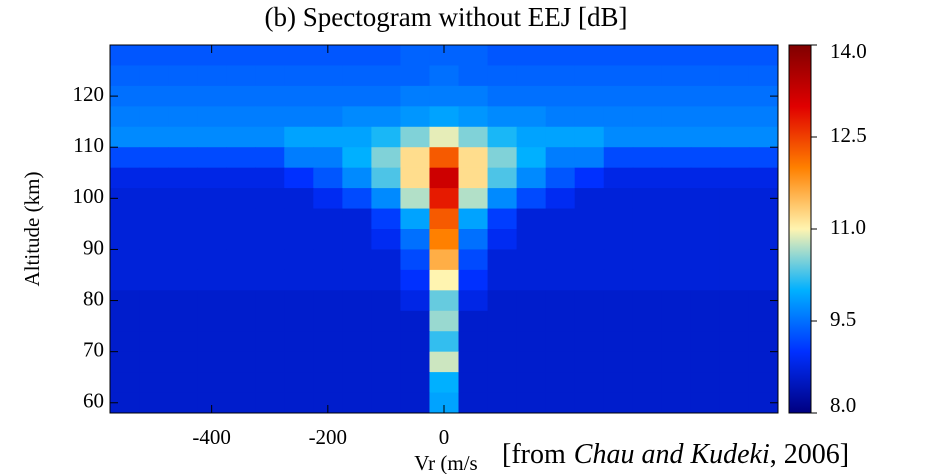 The height and width of the screenshot is (474, 932). What do you see at coordinates (444, 437) in the screenshot?
I see `x-tick-label: 0` at bounding box center [444, 437].